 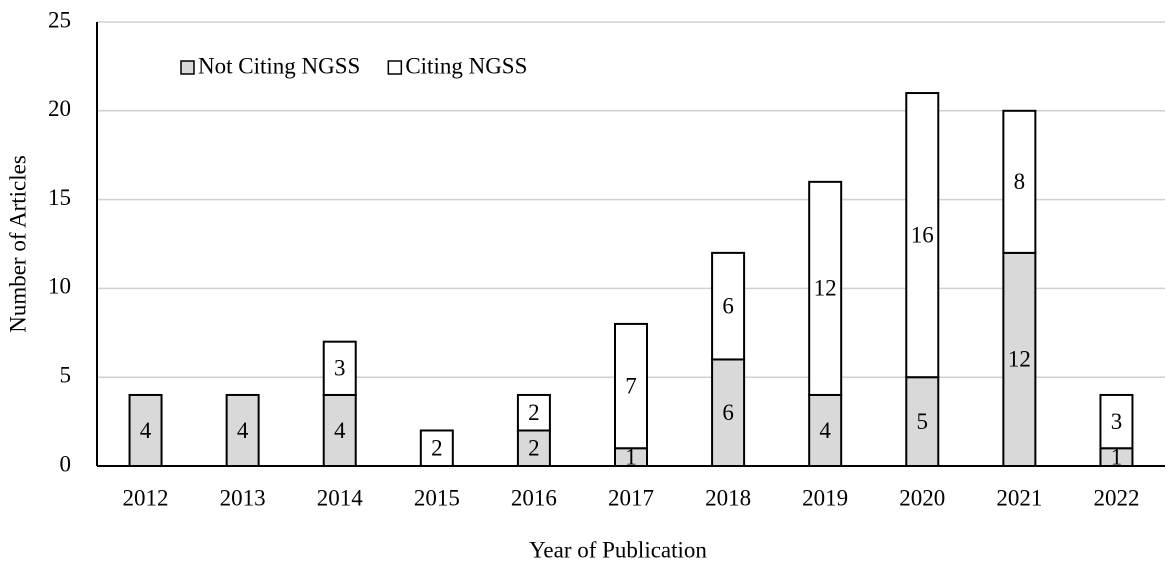 I want to click on x-tick-label: 2021, so click(x=1019, y=497).